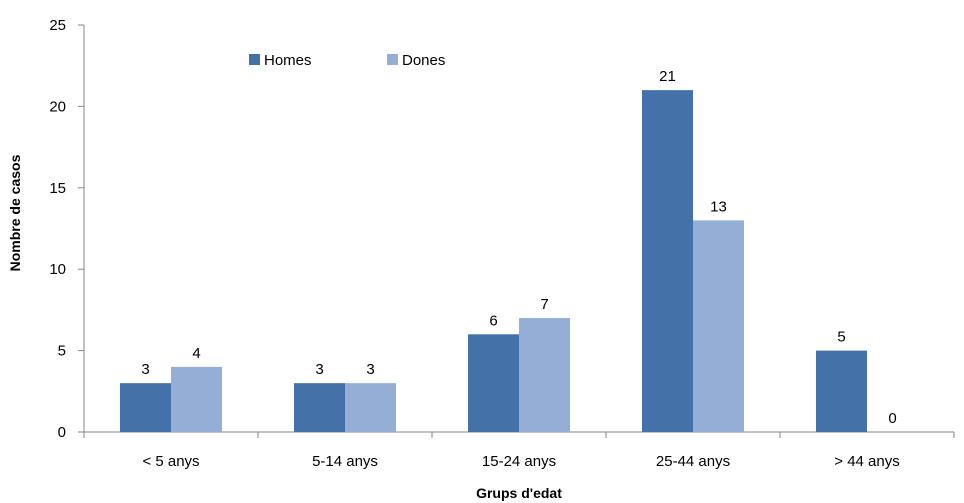 Image resolution: width=964 pixels, height=503 pixels. What do you see at coordinates (347, 60) in the screenshot?
I see `legend: Homes Dones` at bounding box center [347, 60].